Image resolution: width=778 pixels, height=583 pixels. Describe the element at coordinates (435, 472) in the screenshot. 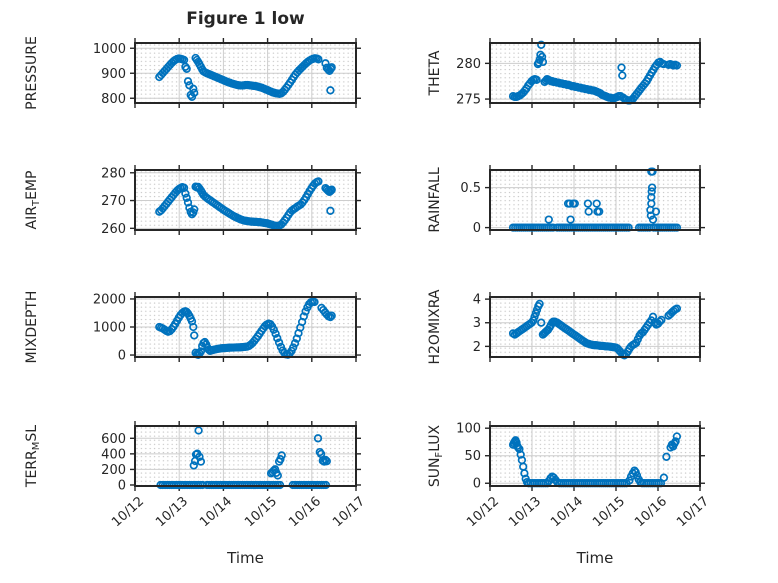

I see `y-axis-label-text: SUN` at that location.